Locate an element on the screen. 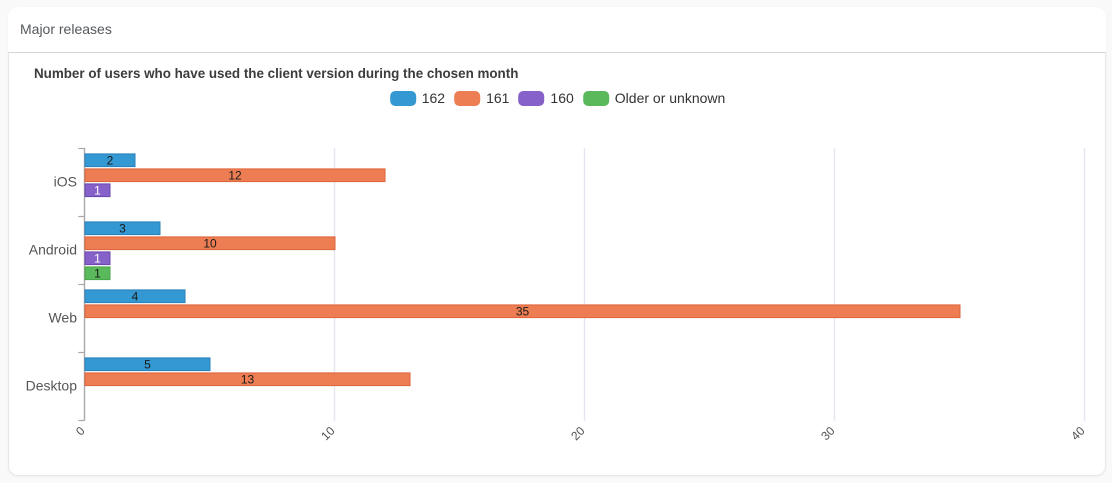  svg-text: 3 is located at coordinates (122, 228).